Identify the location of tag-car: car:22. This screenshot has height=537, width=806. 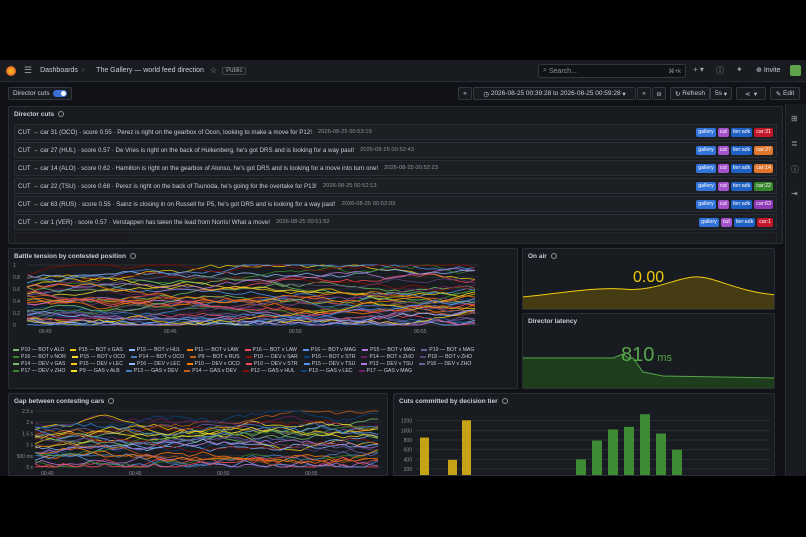
(763, 186).